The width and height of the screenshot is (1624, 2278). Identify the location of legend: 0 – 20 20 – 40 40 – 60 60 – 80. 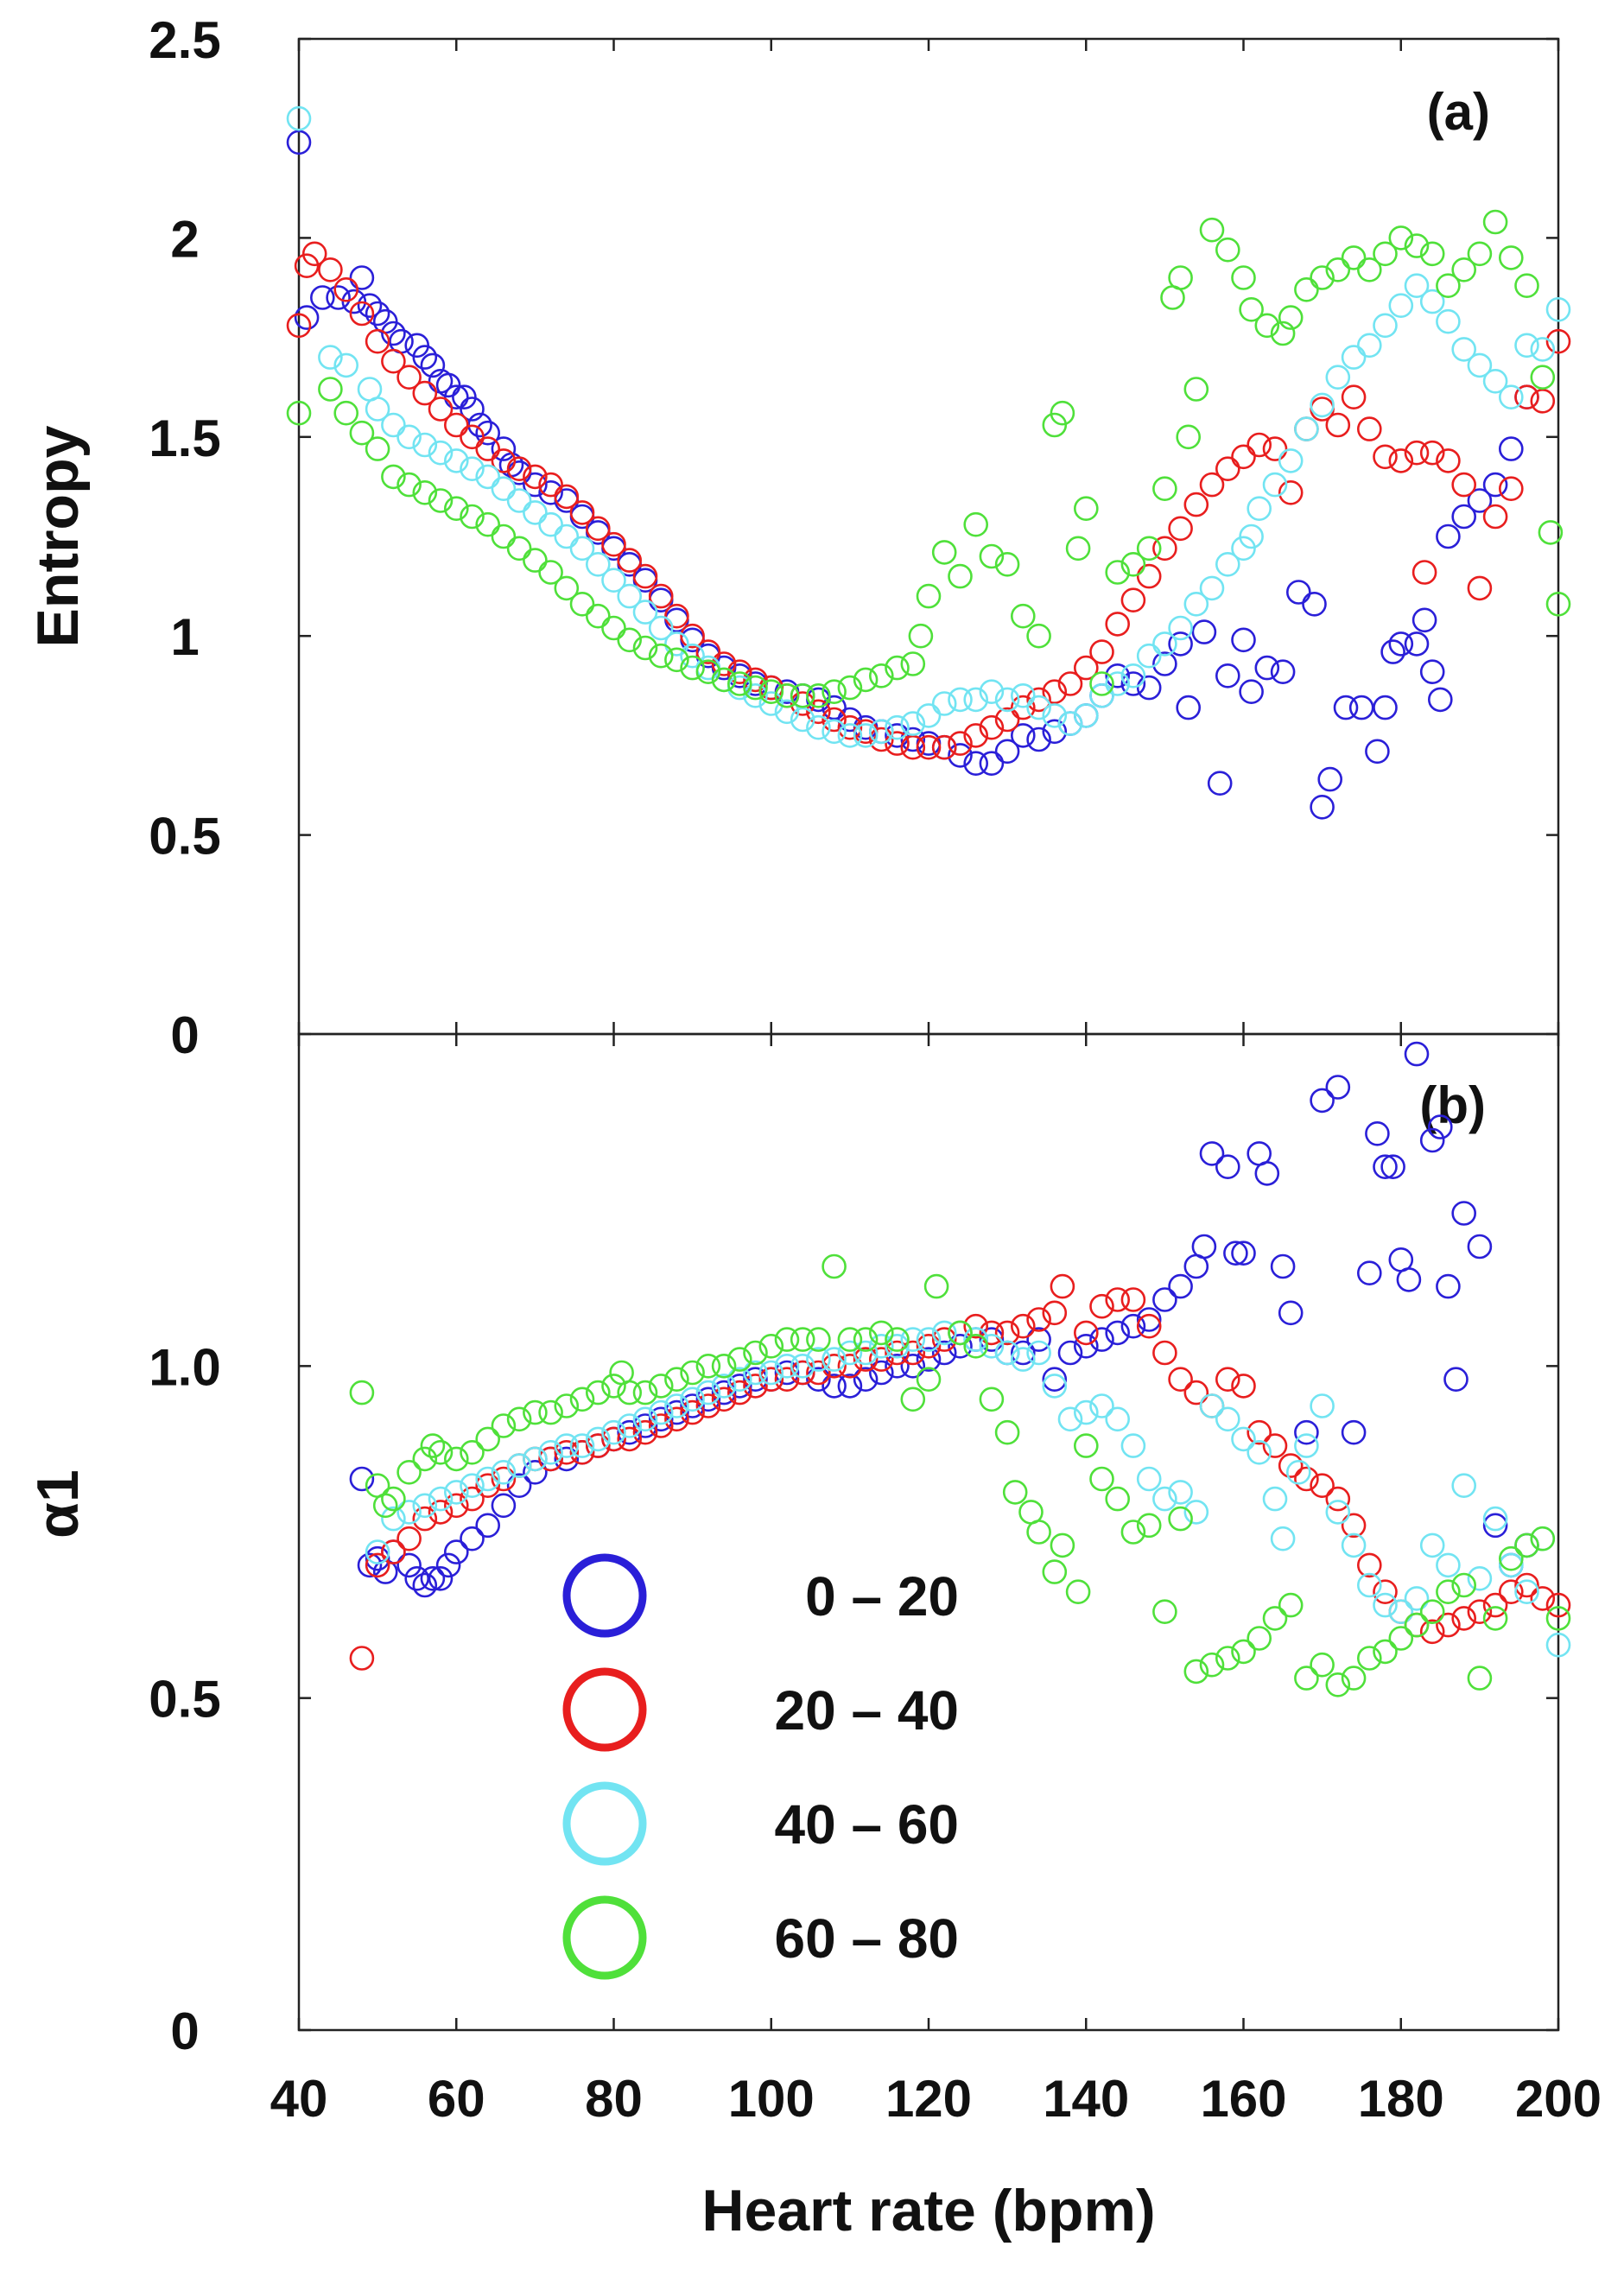
(761, 1766).